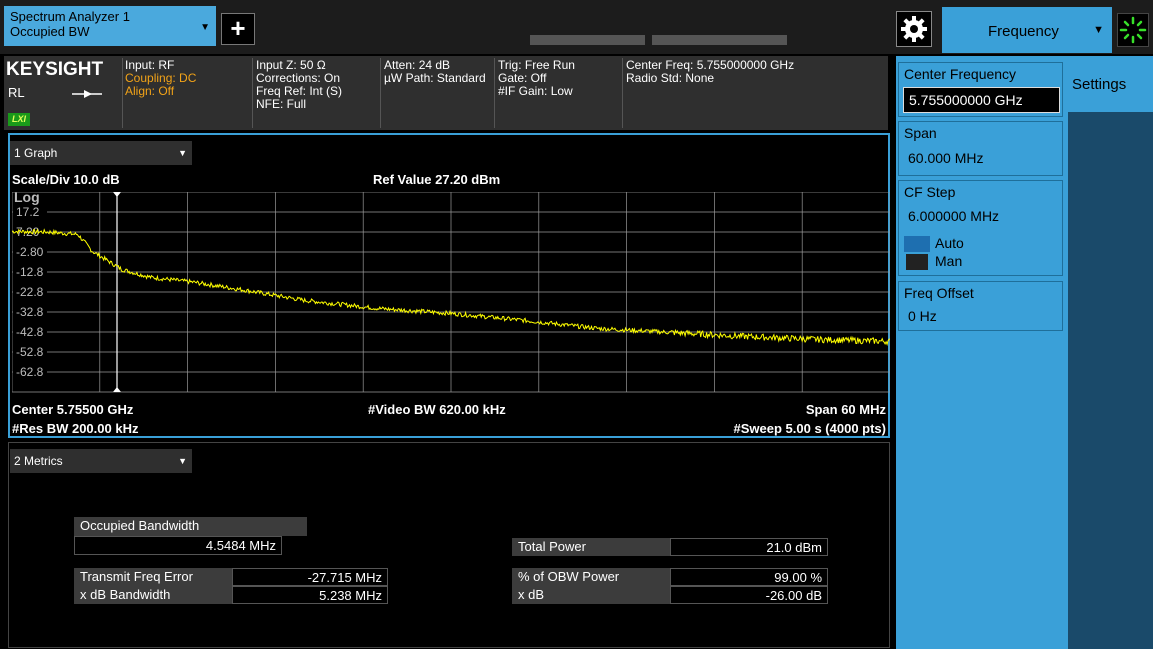 The image size is (1153, 649). I want to click on input-z-label: Input Z: 50 Ω, so click(291, 65).